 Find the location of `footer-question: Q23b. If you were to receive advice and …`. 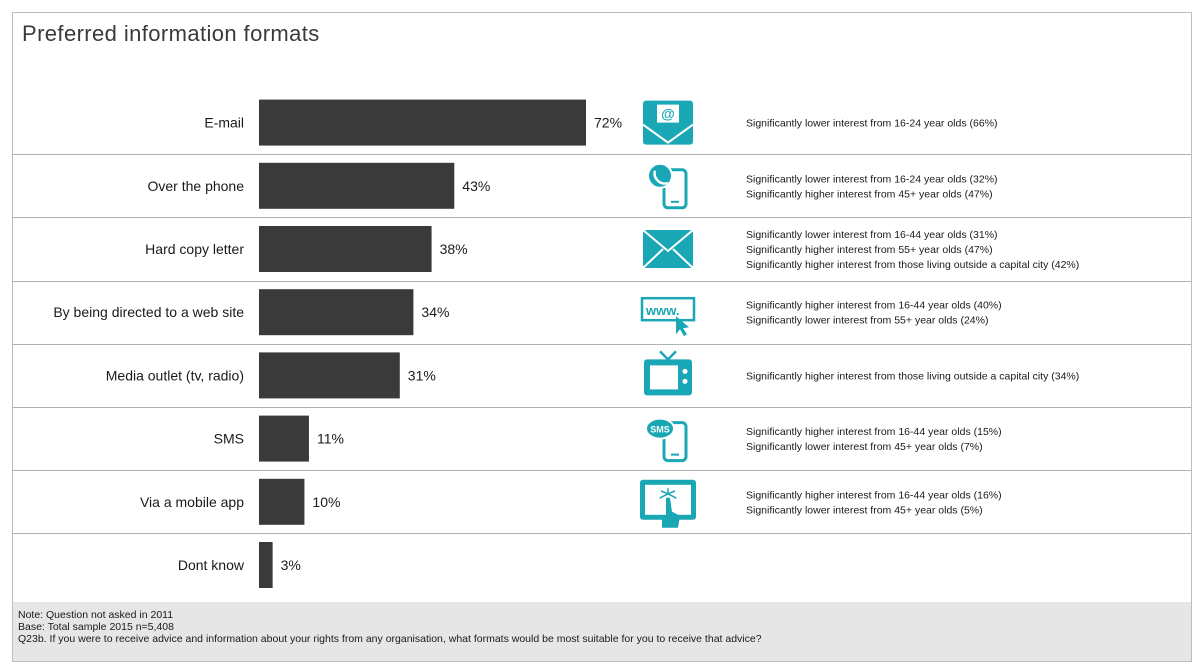

footer-question: Q23b. If you were to receive advice and … is located at coordinates (390, 638).